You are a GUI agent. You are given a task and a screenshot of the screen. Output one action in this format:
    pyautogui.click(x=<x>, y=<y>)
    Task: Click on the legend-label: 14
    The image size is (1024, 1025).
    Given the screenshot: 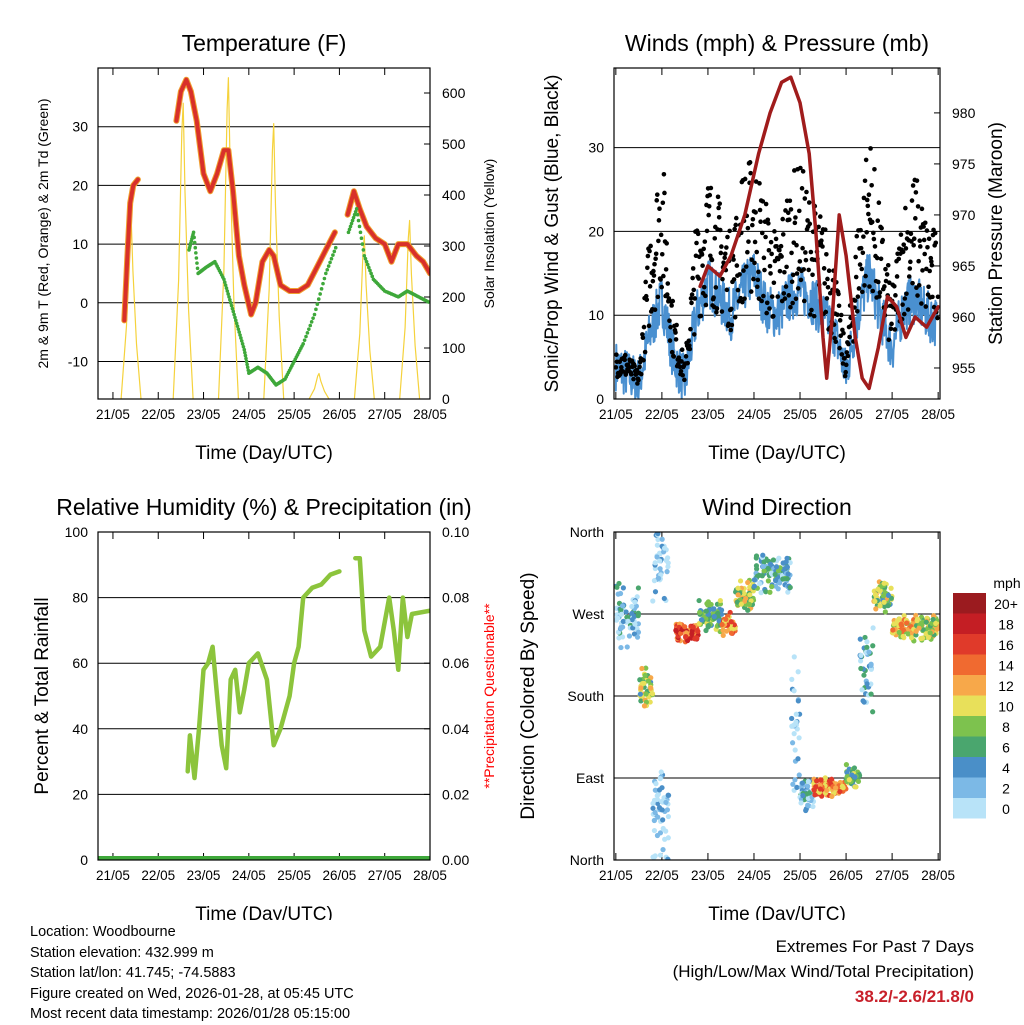 What is the action you would take?
    pyautogui.click(x=1006, y=666)
    